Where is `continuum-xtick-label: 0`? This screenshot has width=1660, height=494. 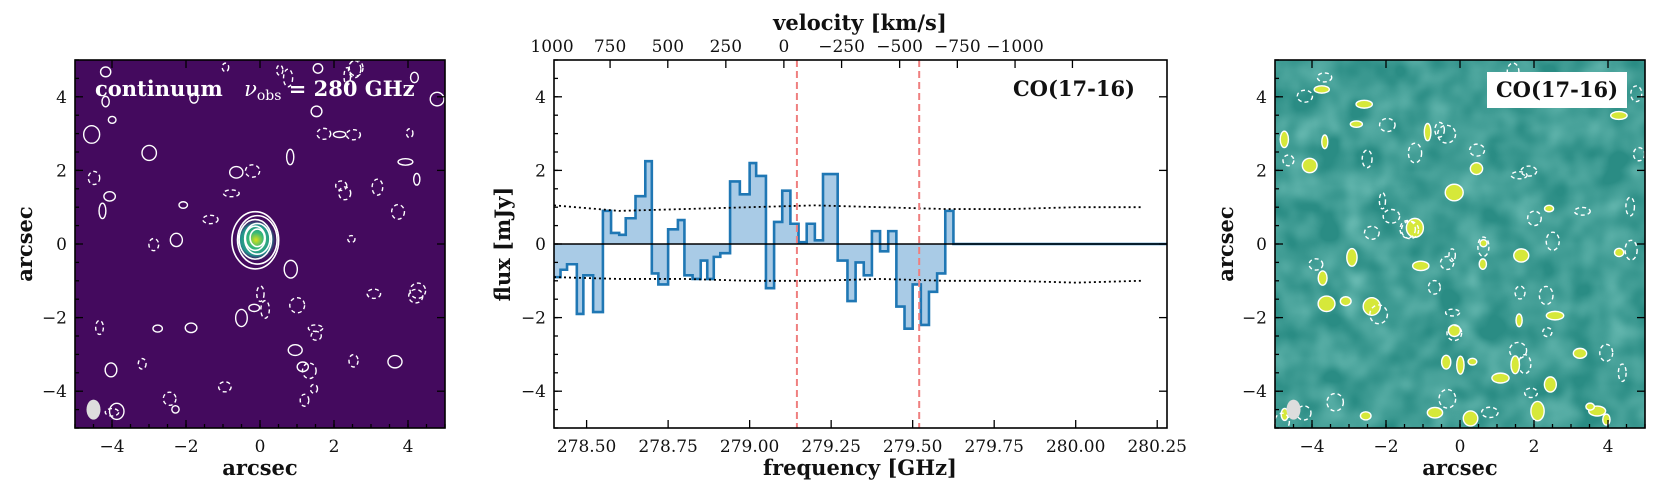 continuum-xtick-label: 0 is located at coordinates (260, 447).